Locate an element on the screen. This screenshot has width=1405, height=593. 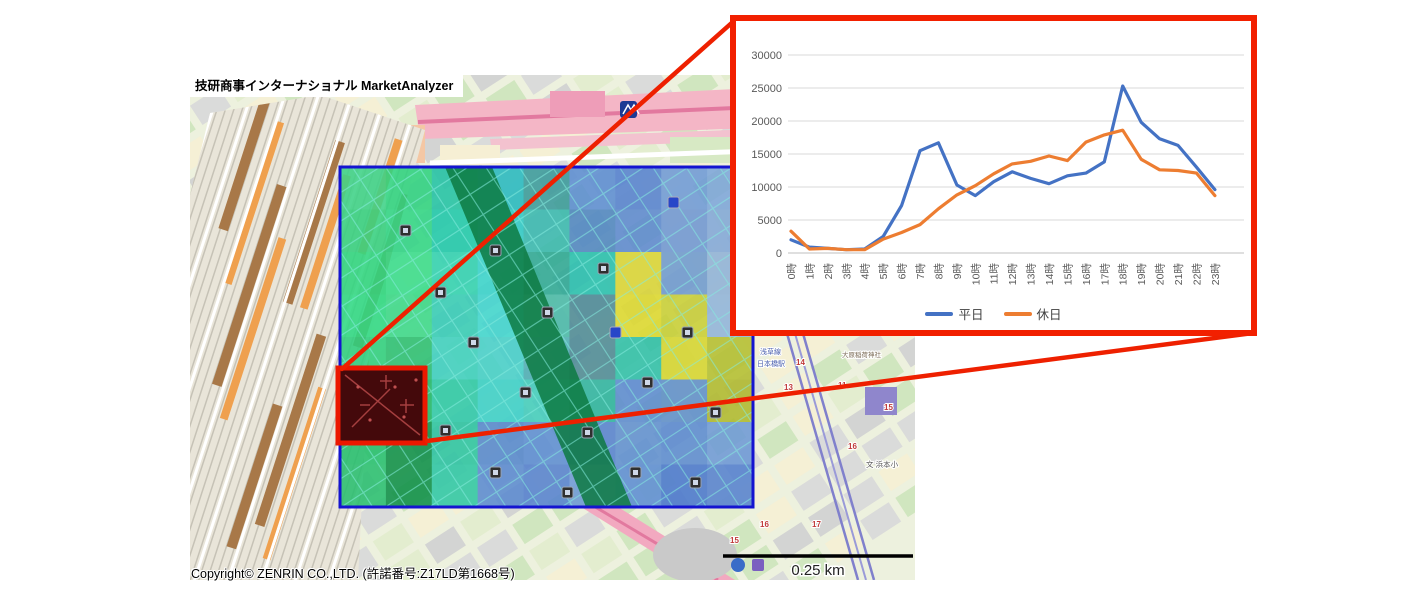
svg-text: 18時 is located at coordinates (1124, 274).